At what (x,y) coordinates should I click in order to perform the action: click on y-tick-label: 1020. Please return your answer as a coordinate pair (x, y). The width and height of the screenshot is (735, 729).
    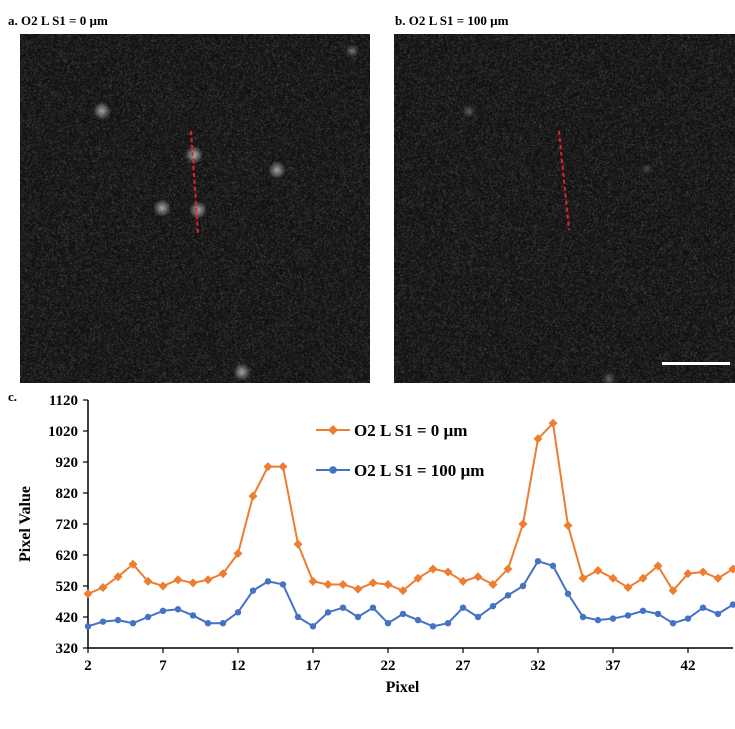
    Looking at the image, I should click on (63, 432).